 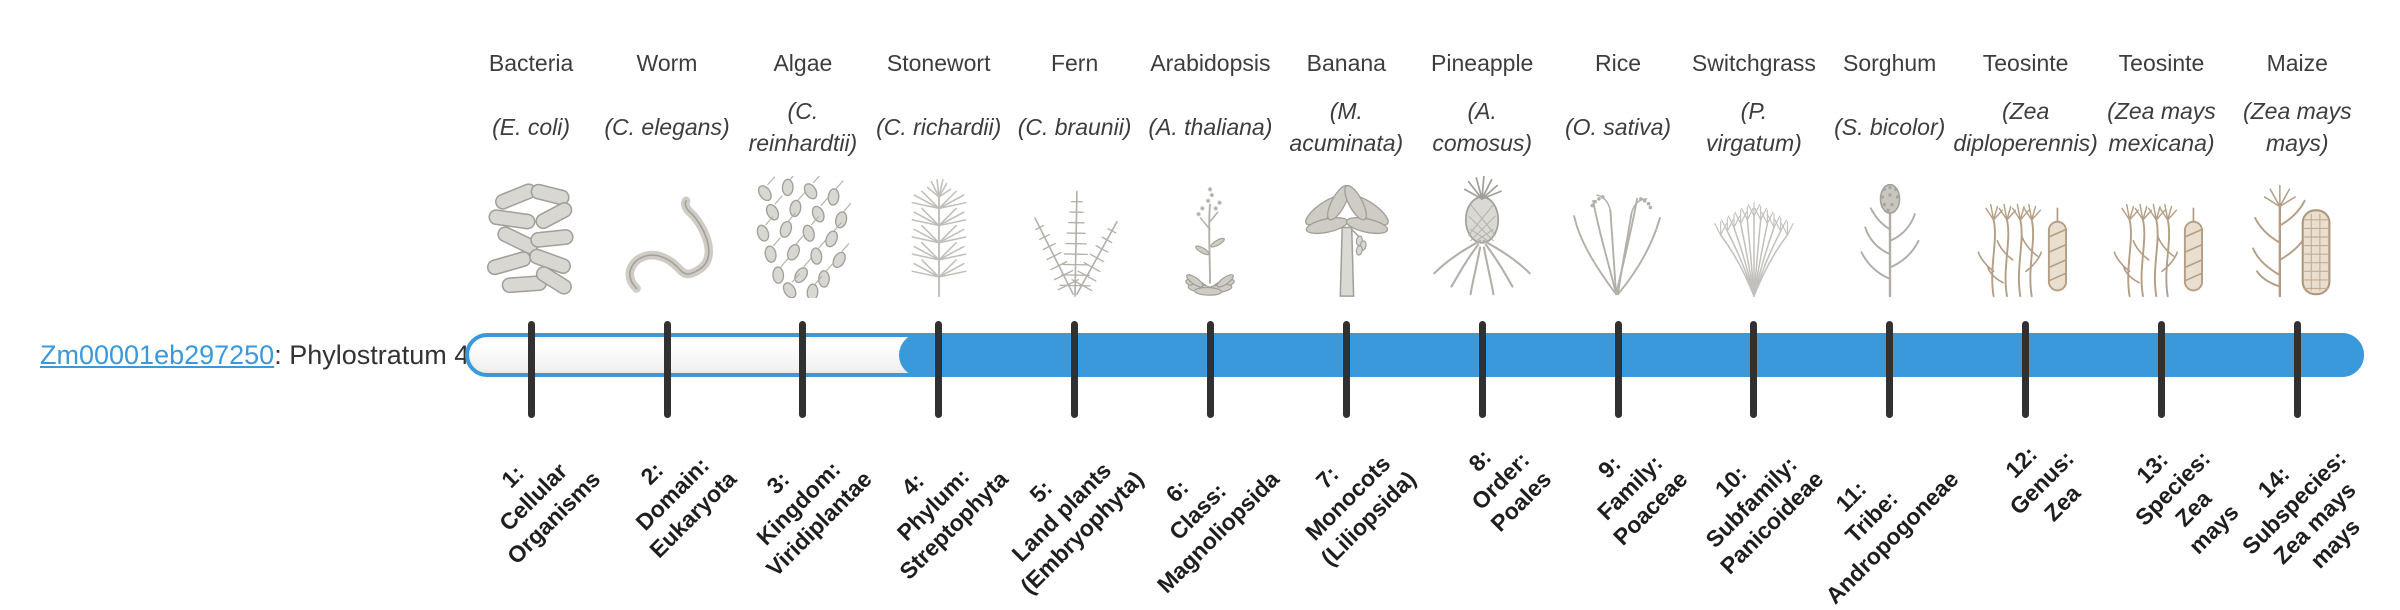 What do you see at coordinates (1501, 481) in the screenshot?
I see `stratum-label: 8:Order:Poales` at bounding box center [1501, 481].